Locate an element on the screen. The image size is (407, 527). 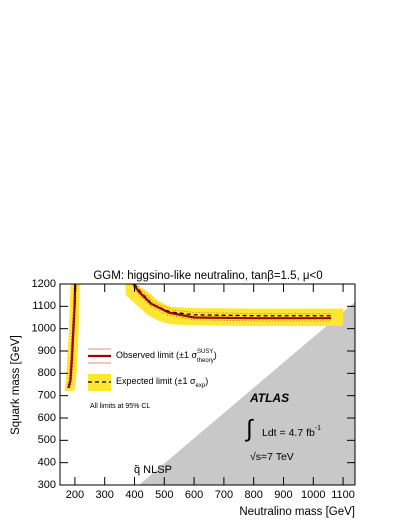
legend-label: Observed limit (±1 σSUSY theory) is located at coordinates (166, 356).